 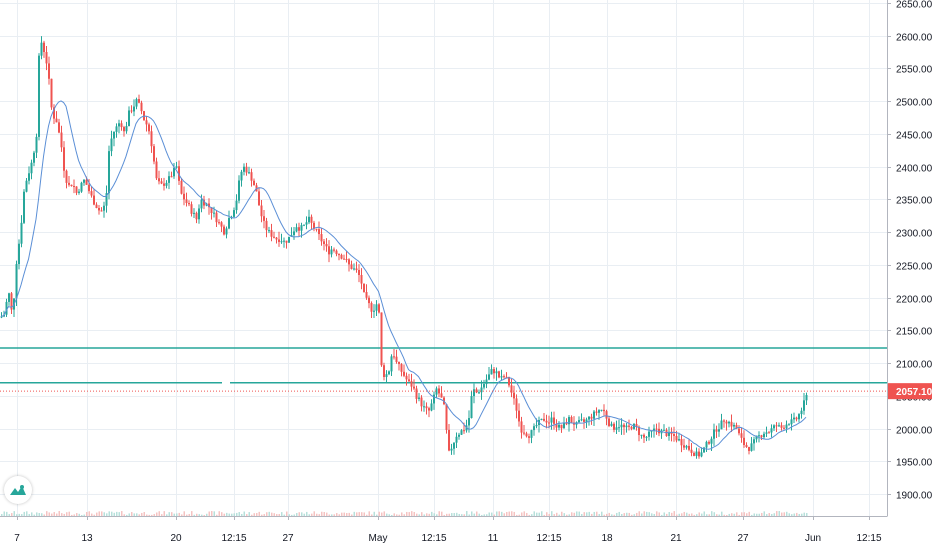 I want to click on tradingview-logo, so click(x=18, y=490).